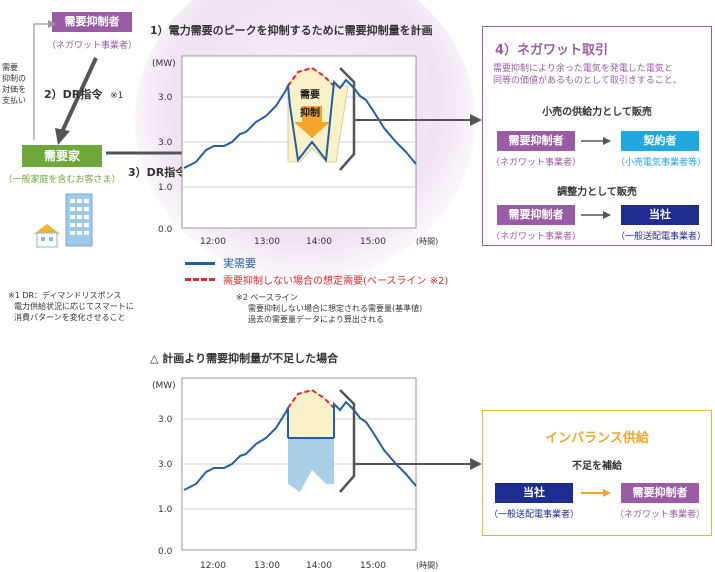  I want to click on chart2-brace, so click(347, 441).